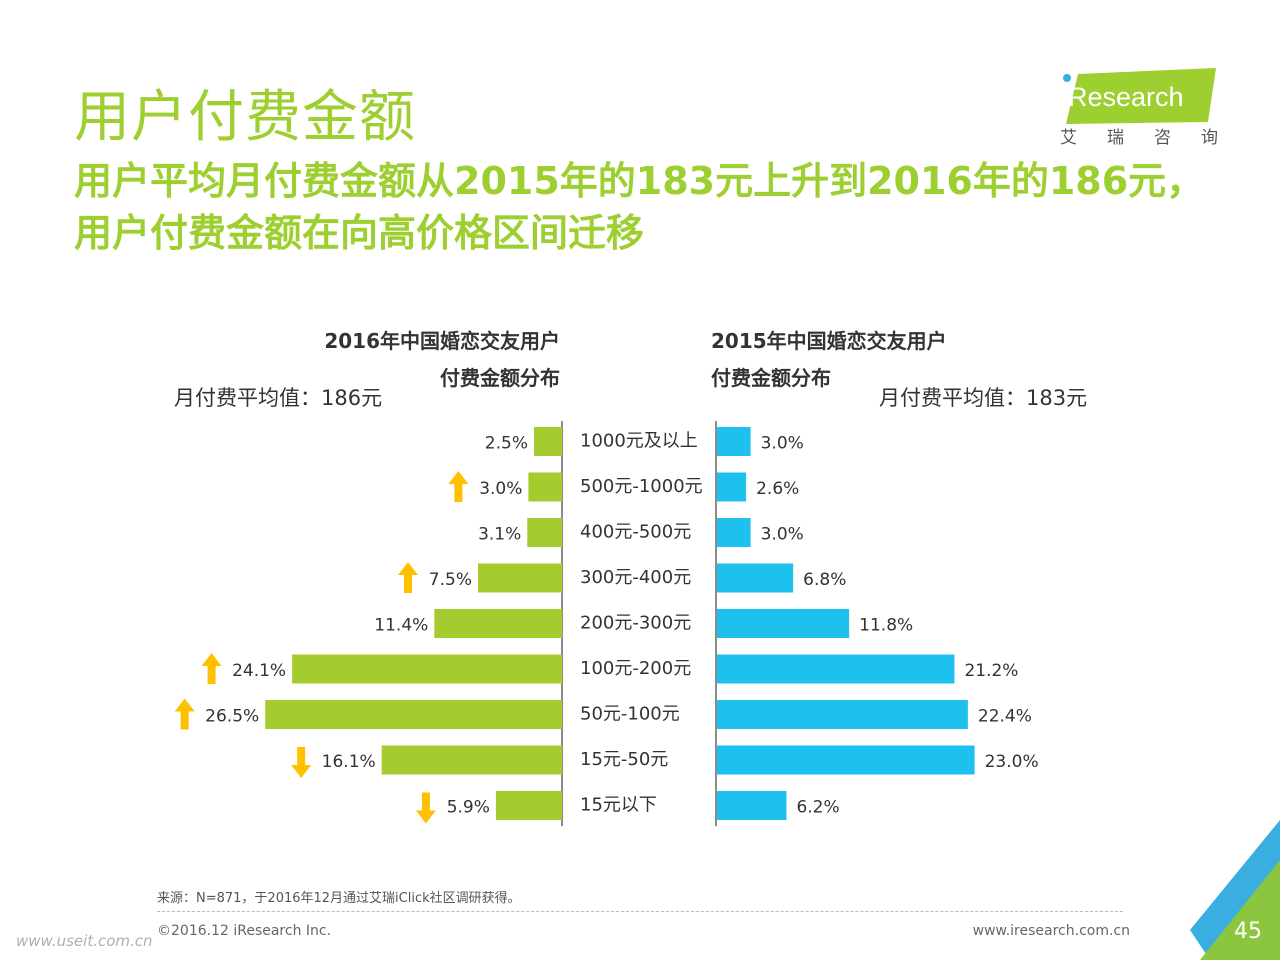 The image size is (1280, 960). I want to click on category-label: 15元-50元, so click(624, 759).